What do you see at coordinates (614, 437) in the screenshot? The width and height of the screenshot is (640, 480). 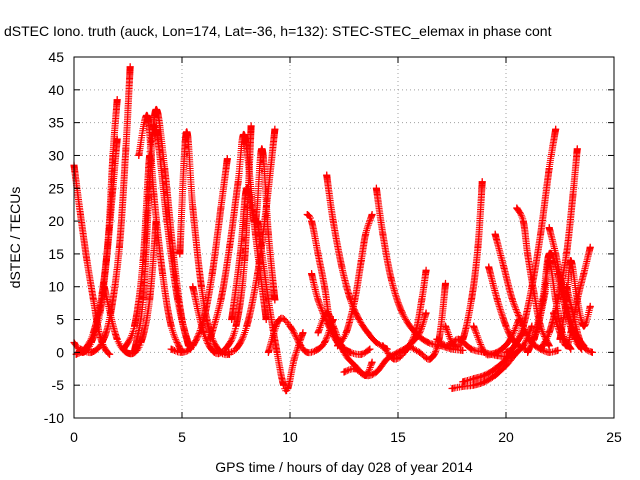 I see `x-tick-label: 25` at bounding box center [614, 437].